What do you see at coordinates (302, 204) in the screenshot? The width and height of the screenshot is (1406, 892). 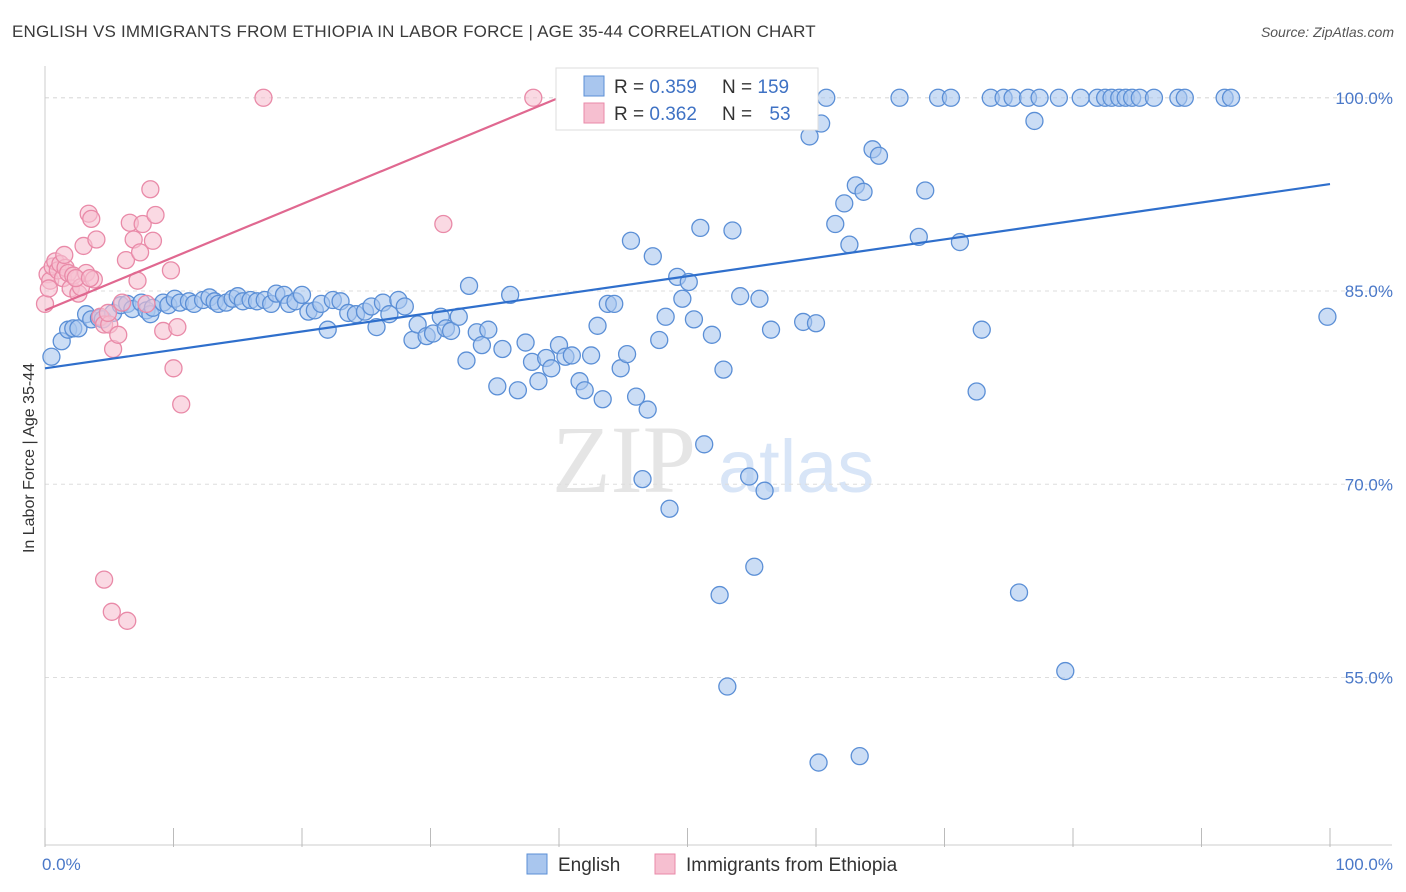 I see `ethiopia-trend-line` at bounding box center [302, 204].